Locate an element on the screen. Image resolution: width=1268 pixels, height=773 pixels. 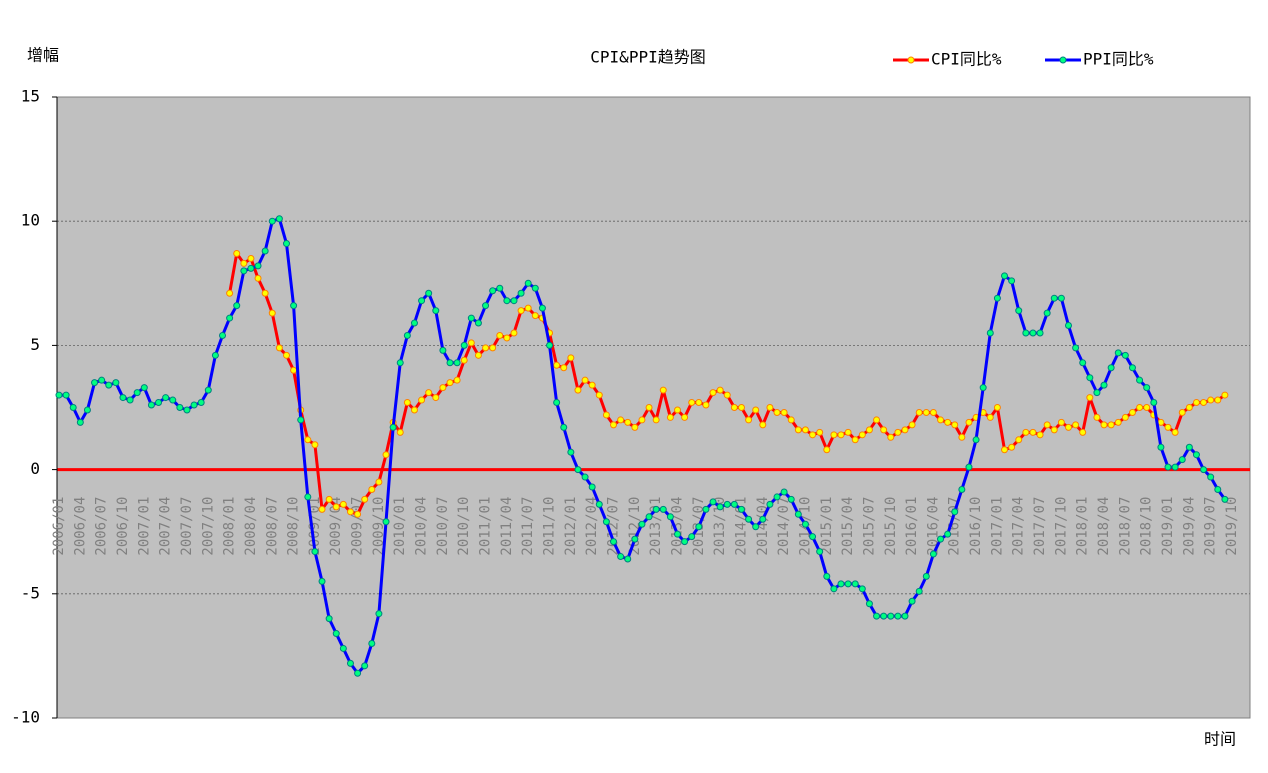
x-tick-label: 2012/04 is located at coordinates (592, 526).